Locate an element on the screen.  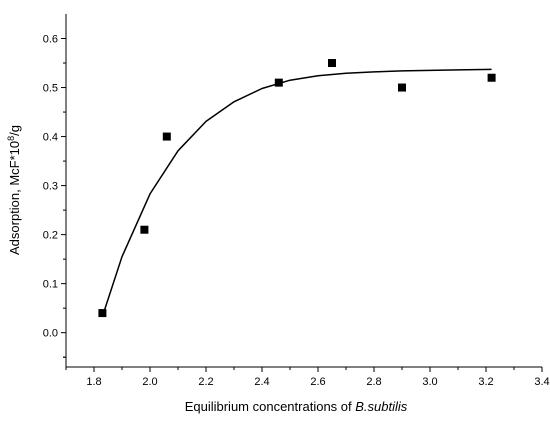
y-tick-label: 0.6 is located at coordinates (50, 40).